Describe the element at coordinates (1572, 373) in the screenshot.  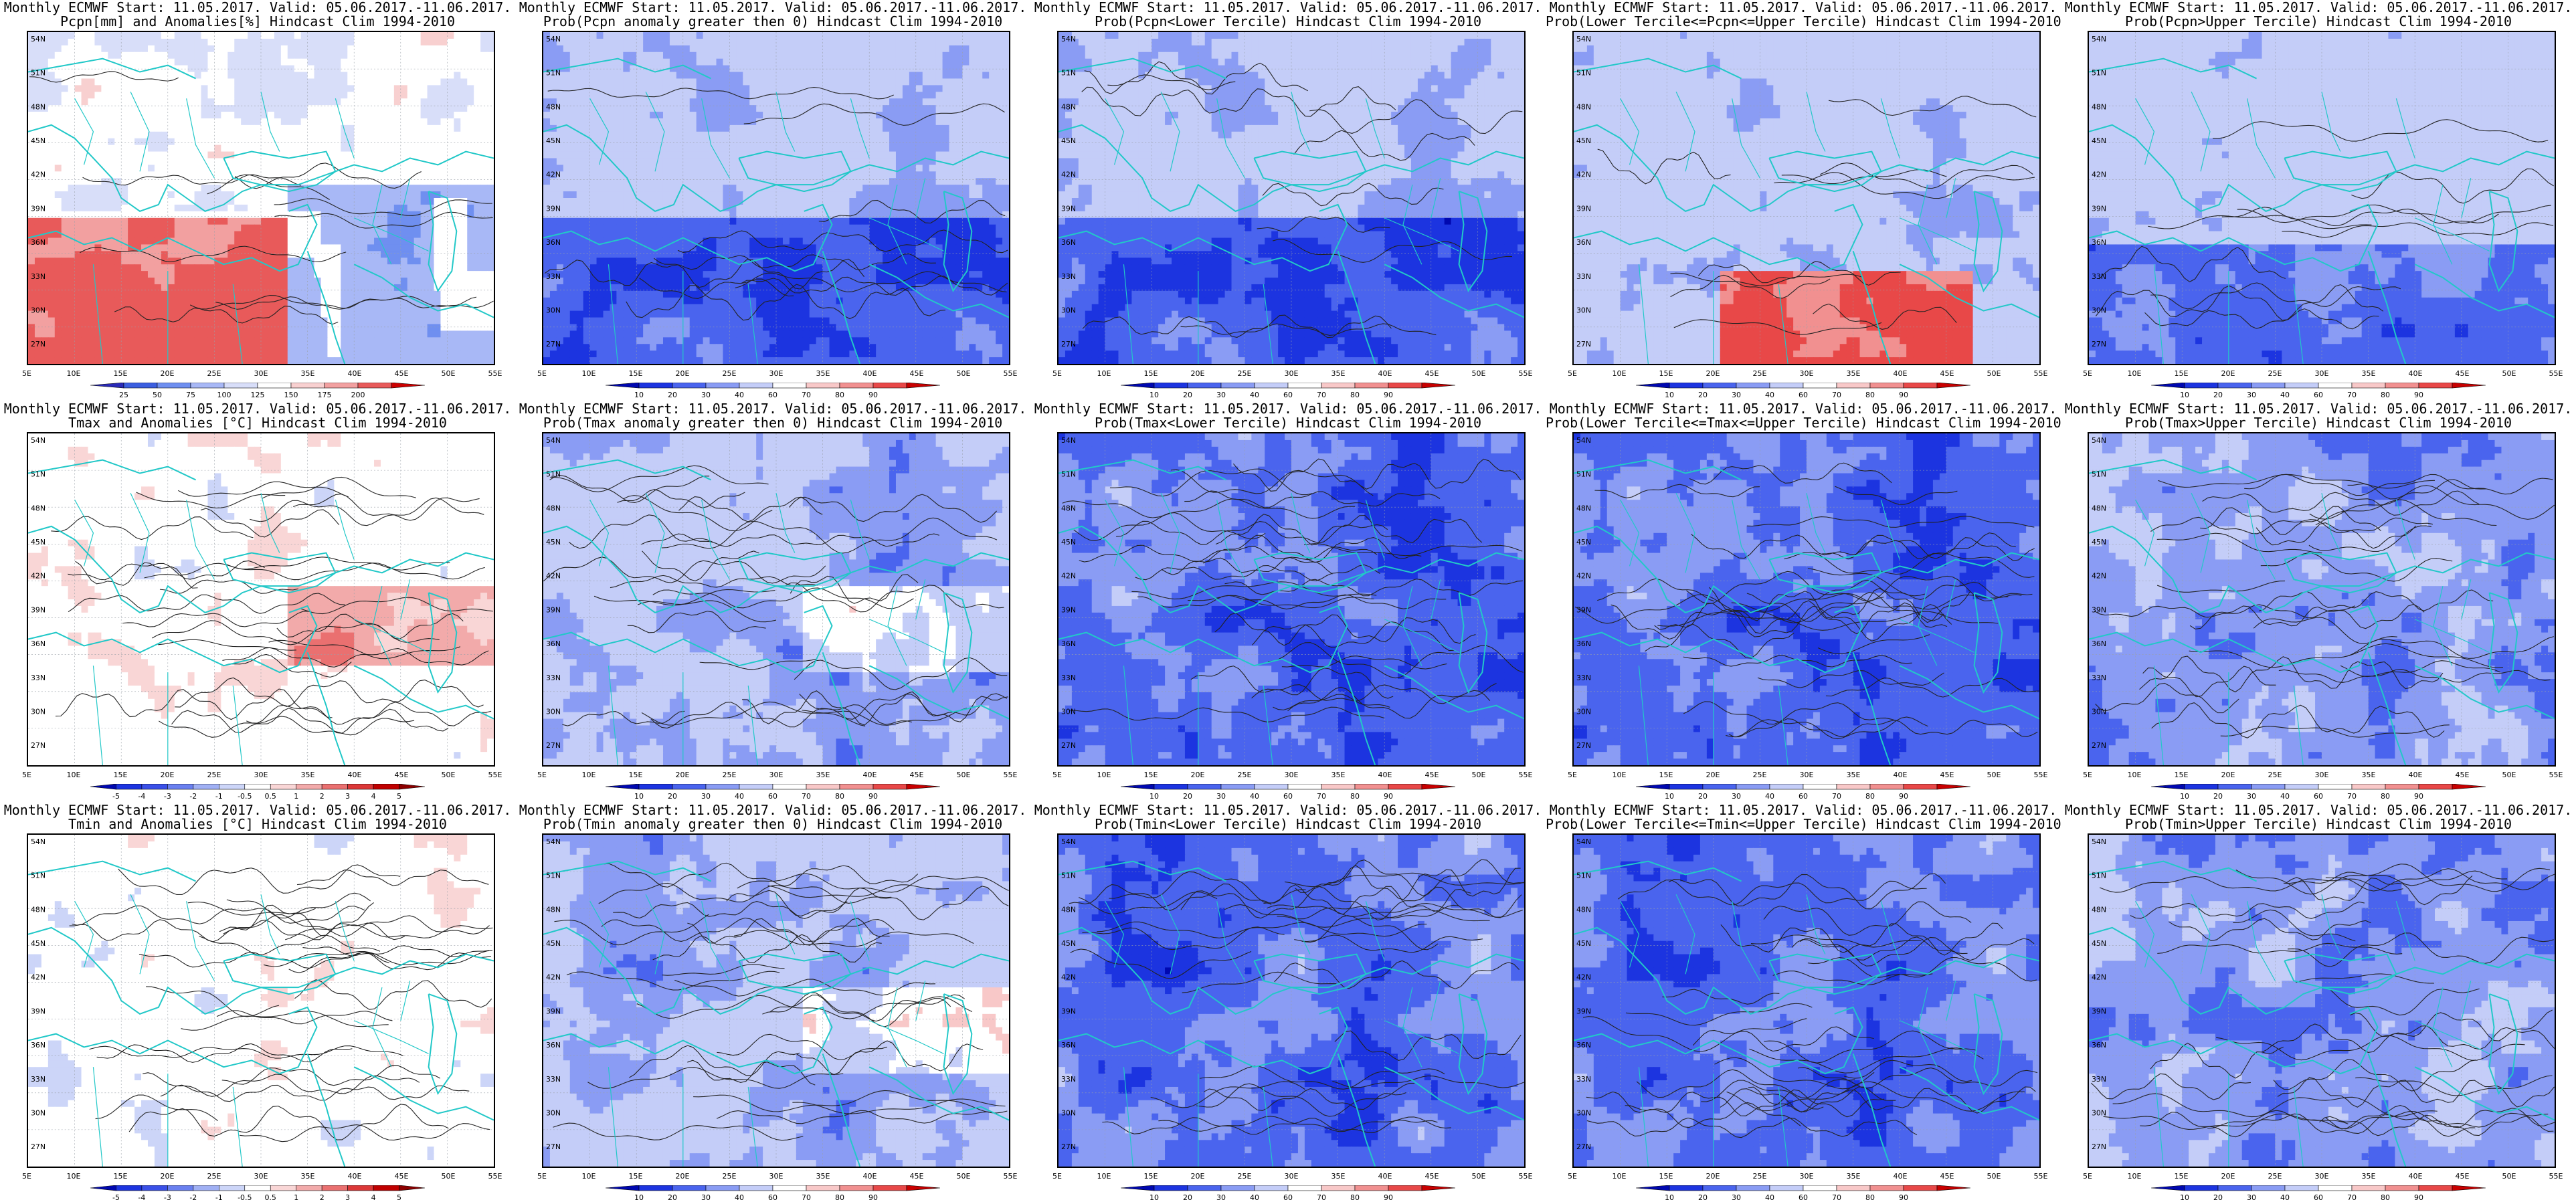
I see `lon-tick-label: 5E` at that location.